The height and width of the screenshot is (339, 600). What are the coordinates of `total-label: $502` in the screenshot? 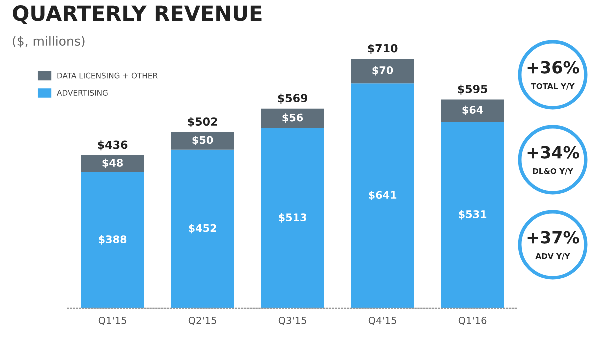 It's located at (203, 122).